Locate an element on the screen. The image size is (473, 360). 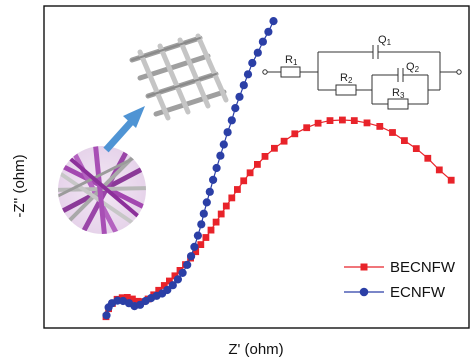
svg-text: R2 is located at coordinates (346, 78).